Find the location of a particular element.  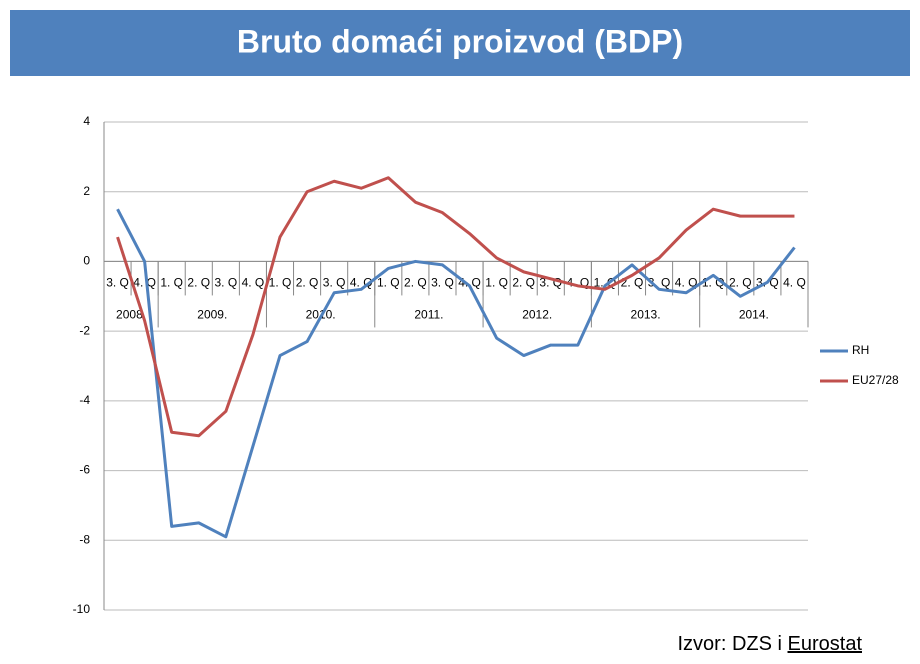

slide-title: Bruto domaći proizvod (BDP) is located at coordinates (460, 41).